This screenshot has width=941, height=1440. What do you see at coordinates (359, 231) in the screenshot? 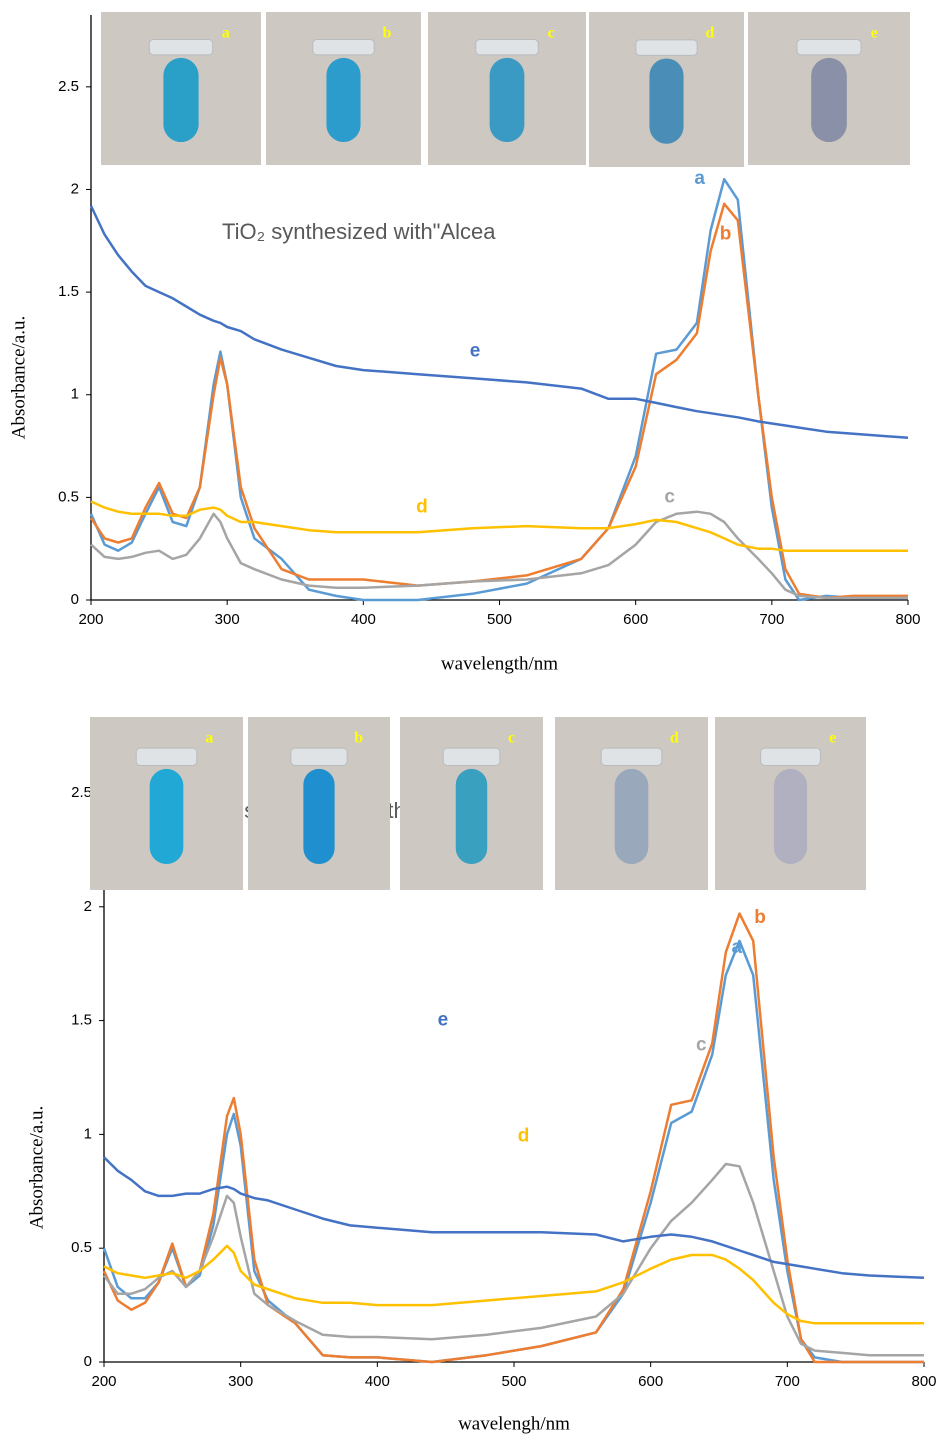
I see `chart-title: TiO₂ synthesized with"Alcea` at bounding box center [359, 231].